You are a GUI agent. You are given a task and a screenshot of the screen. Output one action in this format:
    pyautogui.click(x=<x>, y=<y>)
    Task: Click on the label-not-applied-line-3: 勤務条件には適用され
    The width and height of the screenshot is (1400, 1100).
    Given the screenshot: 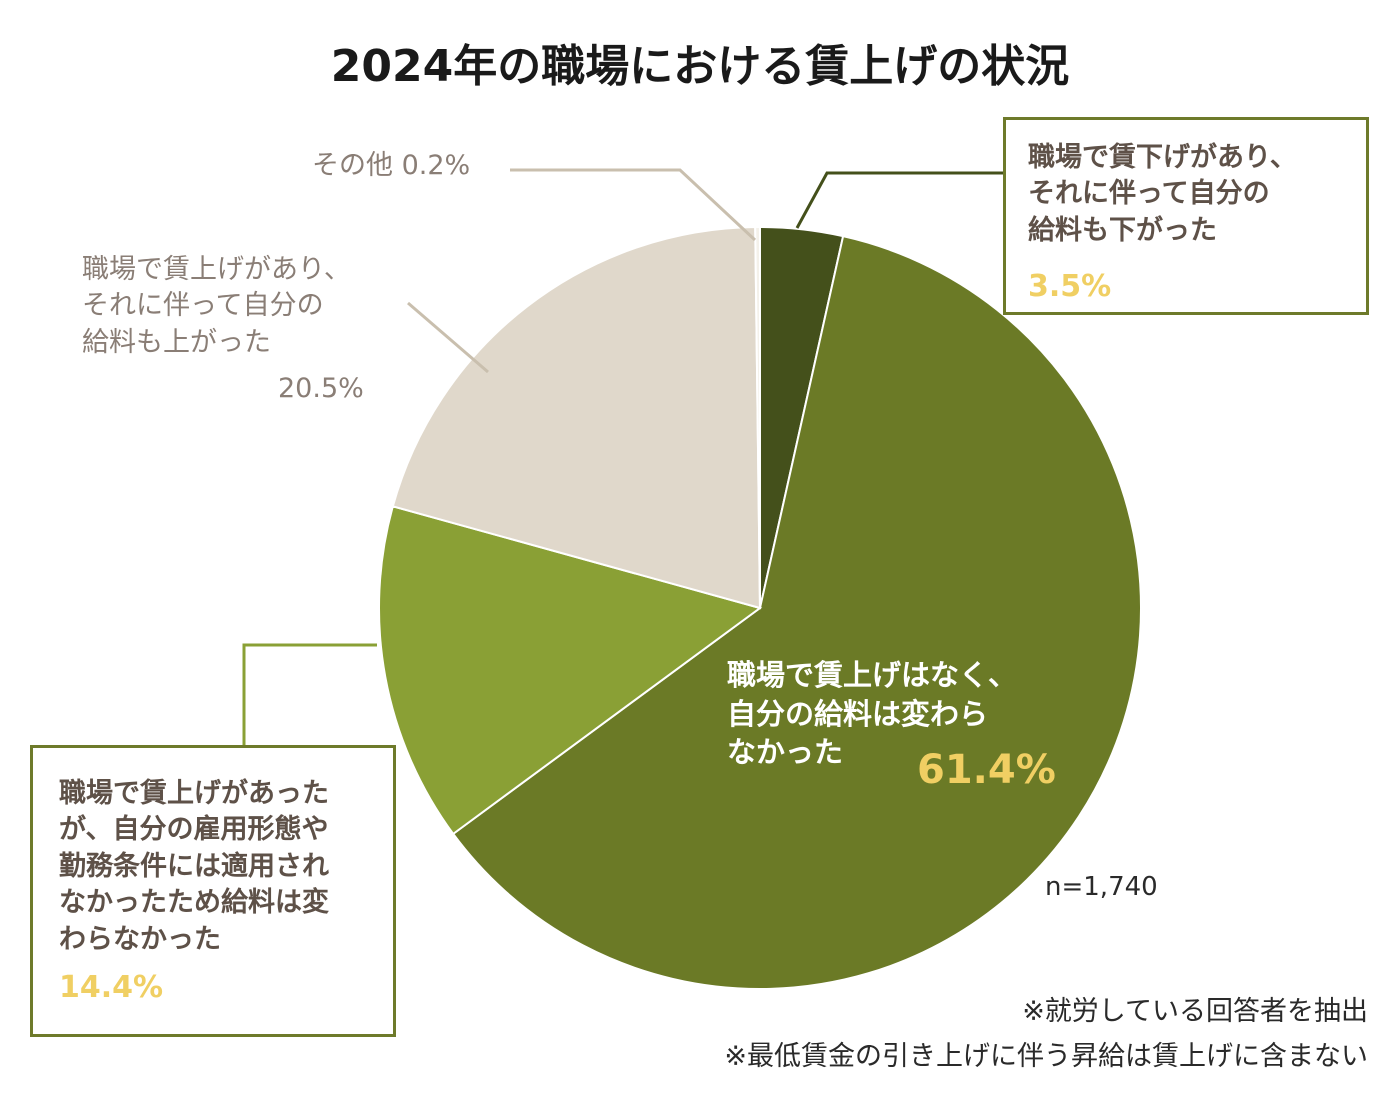 What is the action you would take?
    pyautogui.click(x=194, y=866)
    